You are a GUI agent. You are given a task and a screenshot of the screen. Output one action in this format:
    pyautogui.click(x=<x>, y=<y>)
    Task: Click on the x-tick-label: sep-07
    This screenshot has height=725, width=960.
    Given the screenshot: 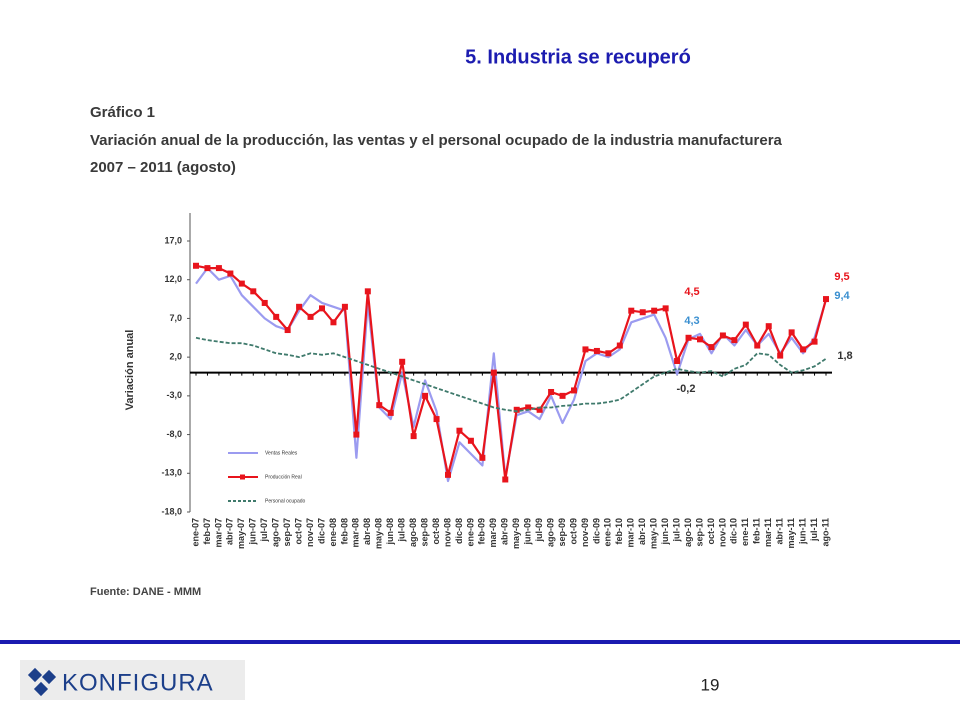 What is the action you would take?
    pyautogui.click(x=287, y=532)
    